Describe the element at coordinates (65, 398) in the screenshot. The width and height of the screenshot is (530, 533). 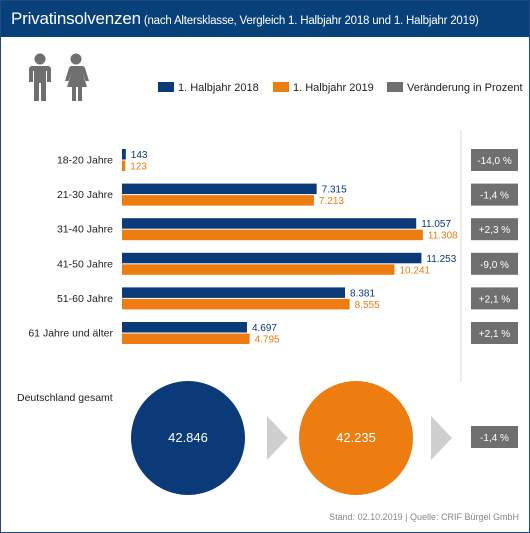
I see `total-label: Deutschland gesamt` at that location.